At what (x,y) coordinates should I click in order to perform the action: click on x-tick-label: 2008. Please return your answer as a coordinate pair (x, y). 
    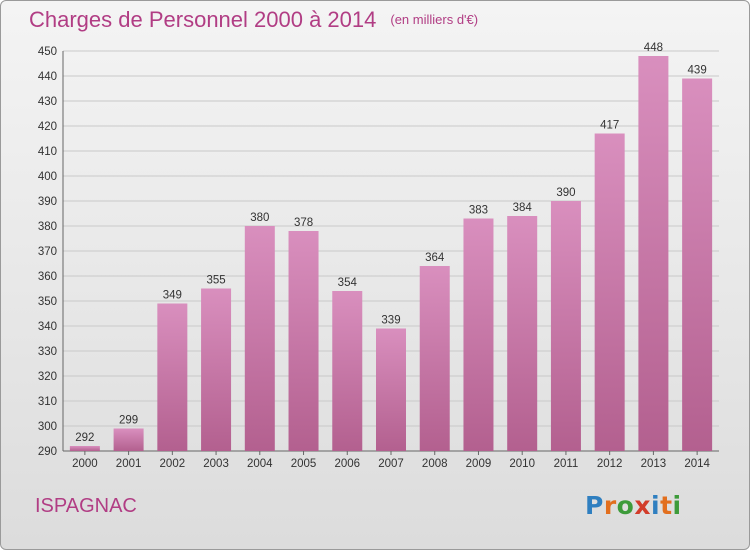
    Looking at the image, I should click on (435, 464).